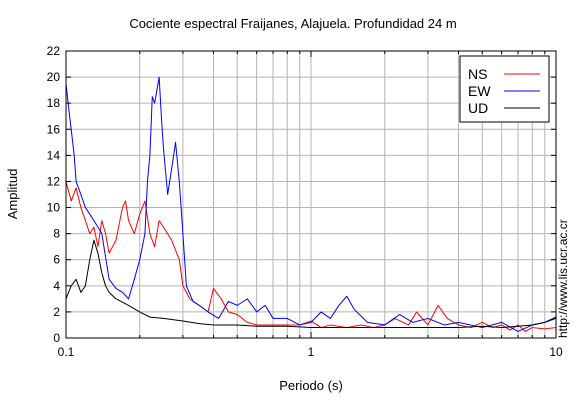  What do you see at coordinates (504, 89) in the screenshot?
I see `legend-box` at bounding box center [504, 89].